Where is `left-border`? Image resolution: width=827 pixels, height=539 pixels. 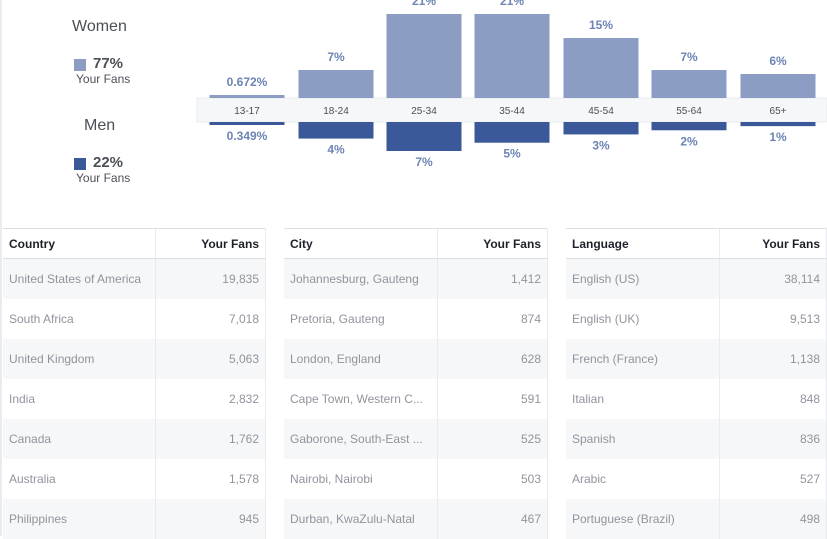
left-border is located at coordinates (1, 268).